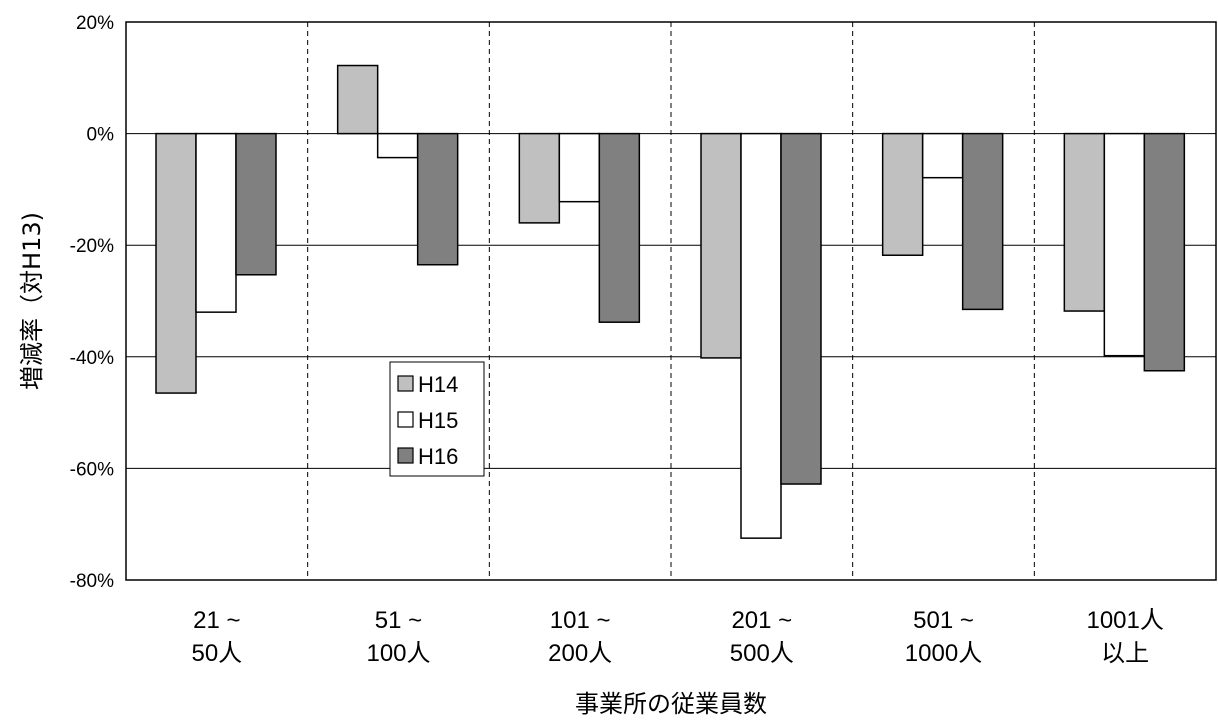 This screenshot has height=725, width=1218. What do you see at coordinates (762, 653) in the screenshot?
I see `x-category-label: 500人` at bounding box center [762, 653].